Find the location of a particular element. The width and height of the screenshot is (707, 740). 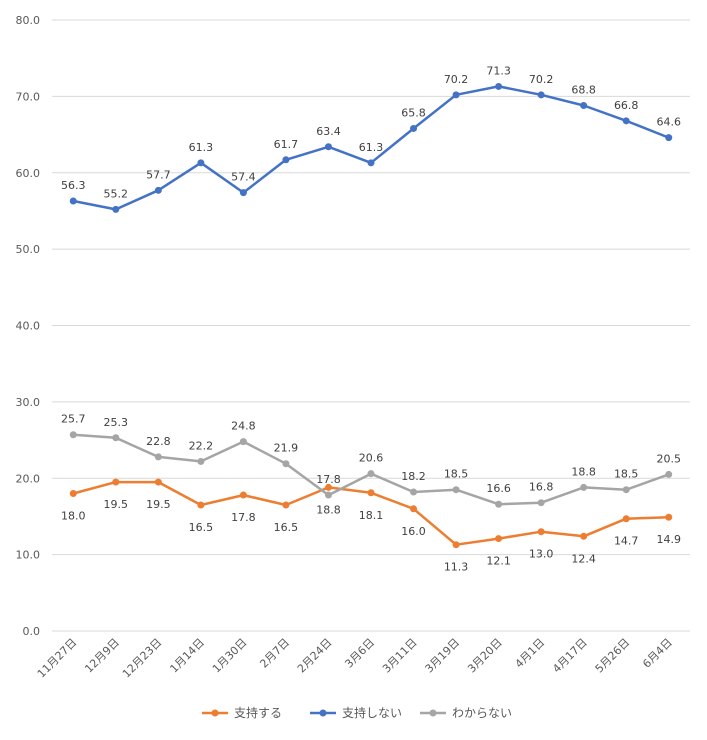

data-label: 20.6 is located at coordinates (371, 458).